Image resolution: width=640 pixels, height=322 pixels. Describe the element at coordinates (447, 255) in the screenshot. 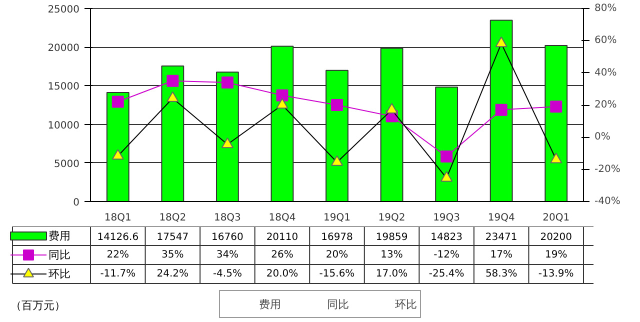

I see `data-label: -12%` at that location.